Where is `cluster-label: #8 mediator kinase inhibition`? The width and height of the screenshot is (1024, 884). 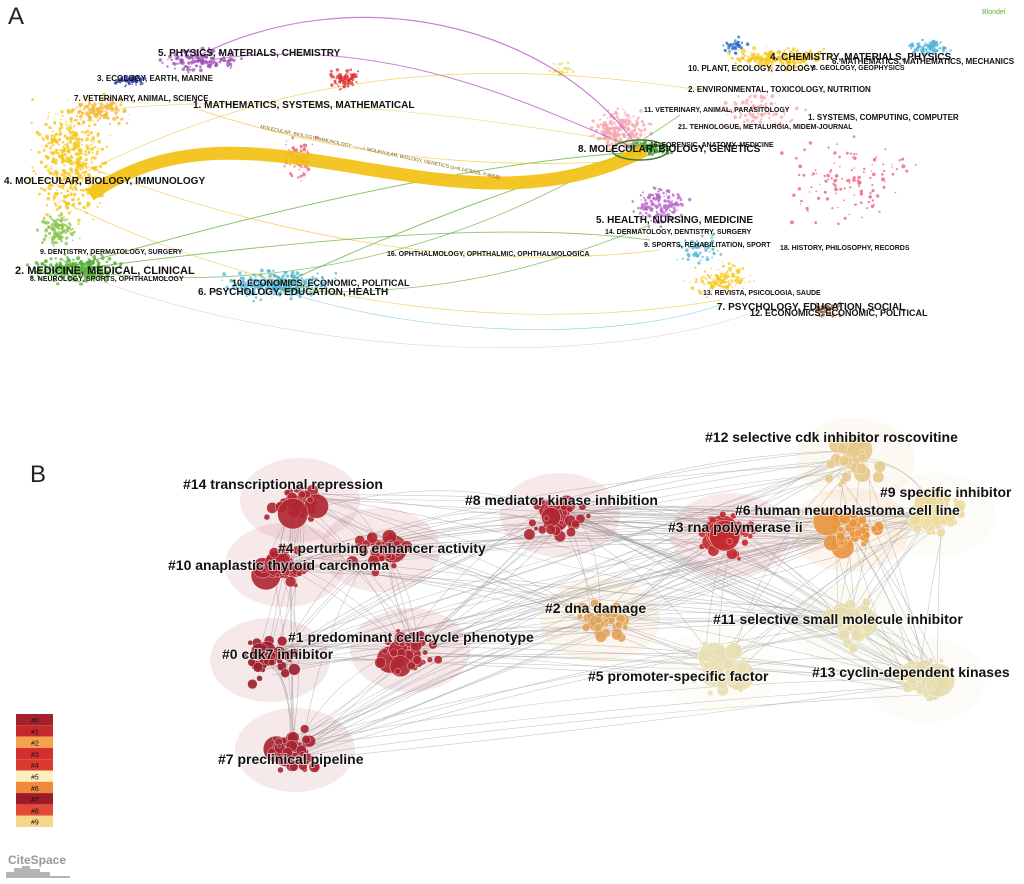
cluster-label: #8 mediator kinase inhibition is located at coordinates (561, 500).